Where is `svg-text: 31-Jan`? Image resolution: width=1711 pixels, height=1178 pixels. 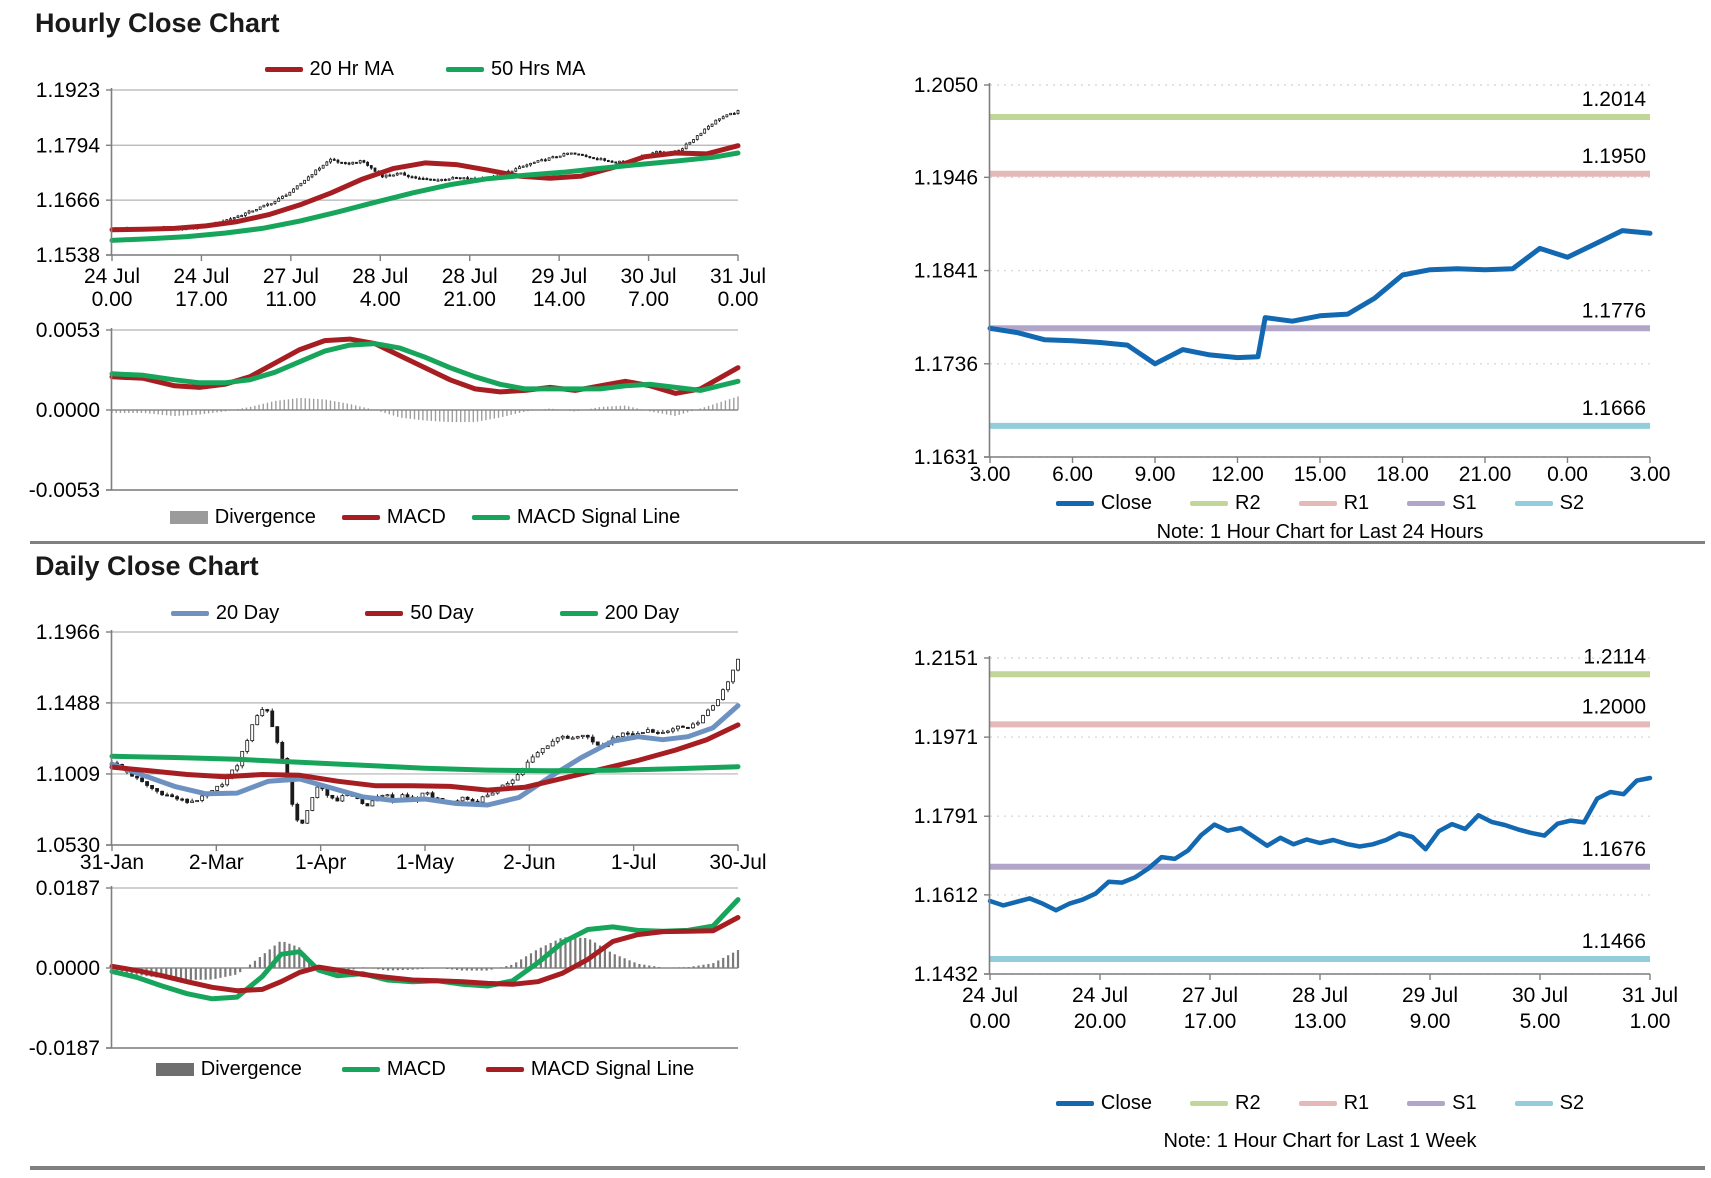
svg-text: 31-Jan is located at coordinates (112, 862).